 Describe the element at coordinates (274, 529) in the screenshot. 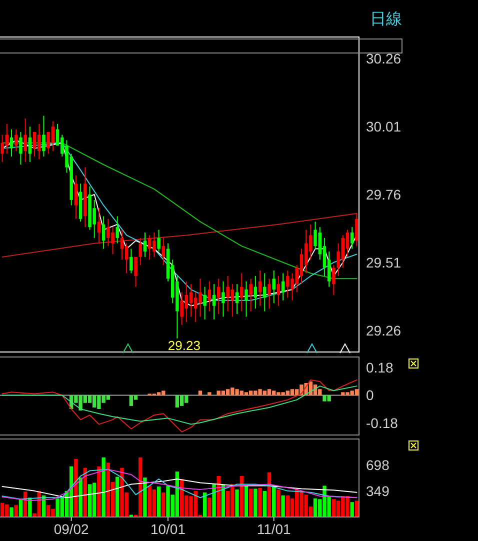

I see `x-tick-label: 11/01` at that location.